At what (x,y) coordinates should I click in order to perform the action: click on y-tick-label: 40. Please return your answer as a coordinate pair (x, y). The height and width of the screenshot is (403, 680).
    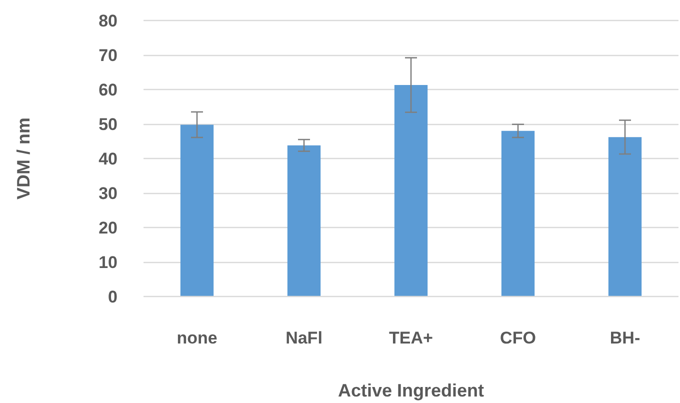
    Looking at the image, I should click on (108, 159).